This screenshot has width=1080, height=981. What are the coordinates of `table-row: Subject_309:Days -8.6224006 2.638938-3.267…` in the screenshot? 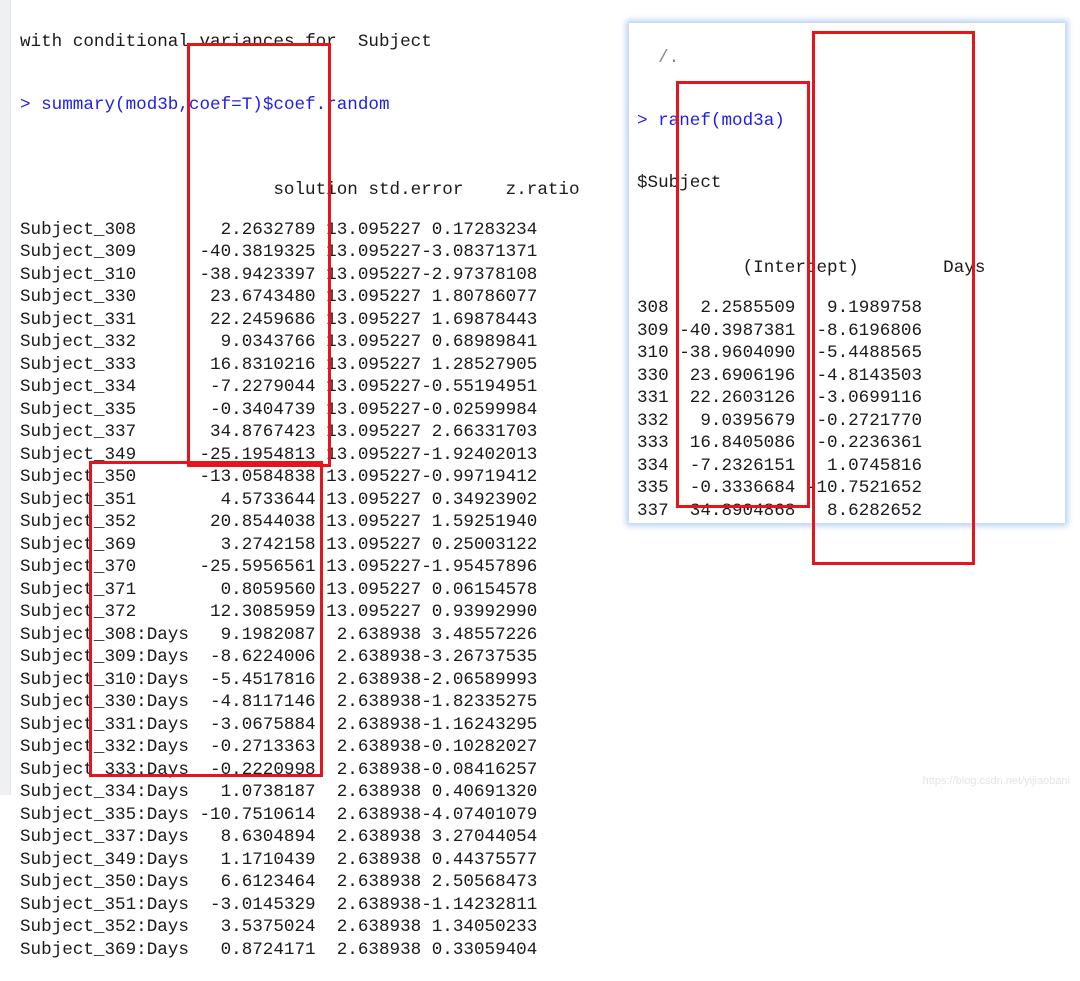 It's located at (300, 657).